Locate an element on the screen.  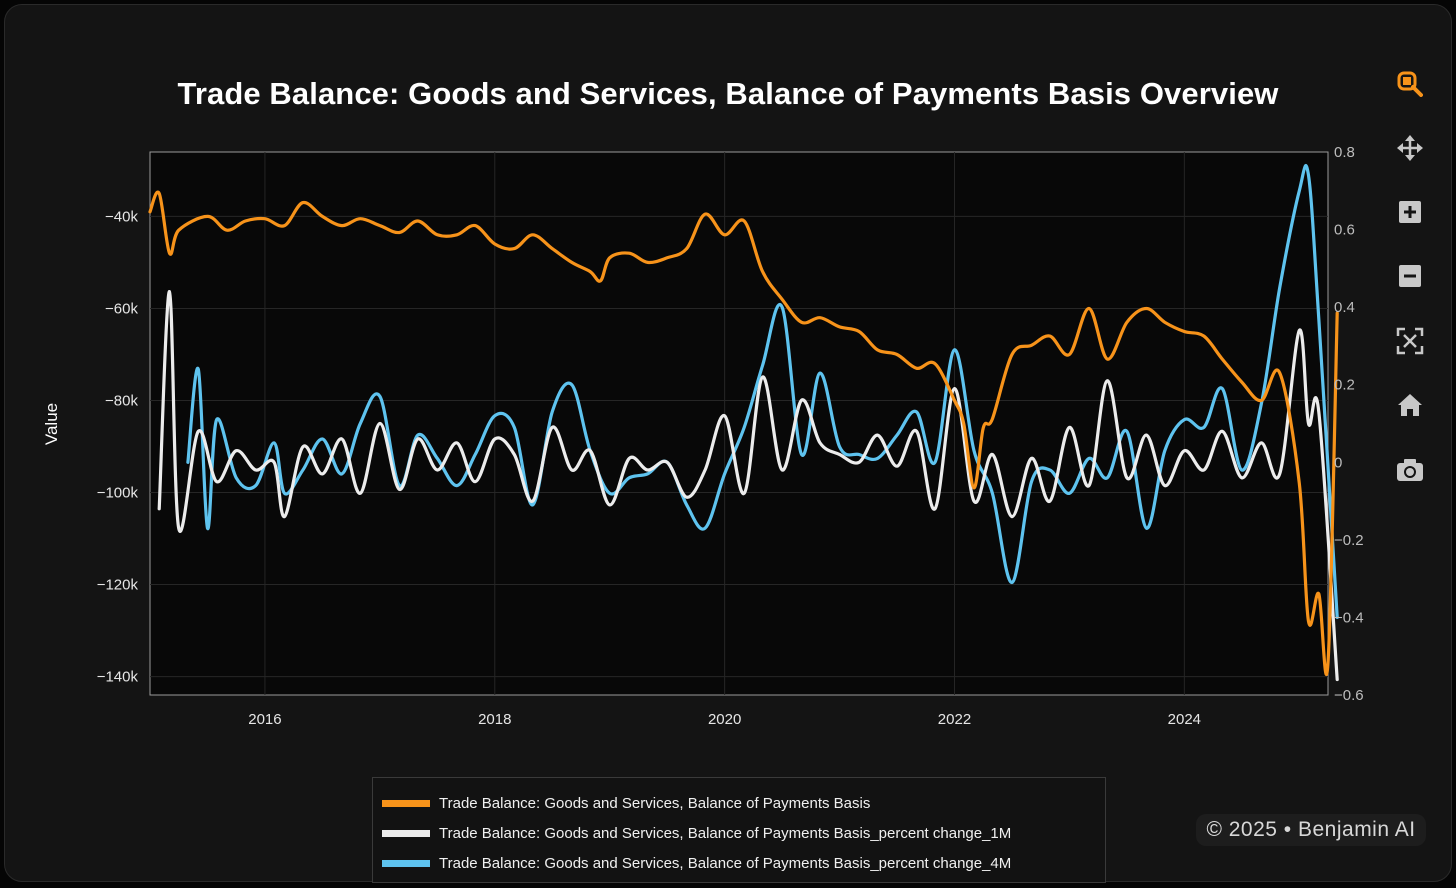
y-left-tick-label: −140k is located at coordinates (118, 677).